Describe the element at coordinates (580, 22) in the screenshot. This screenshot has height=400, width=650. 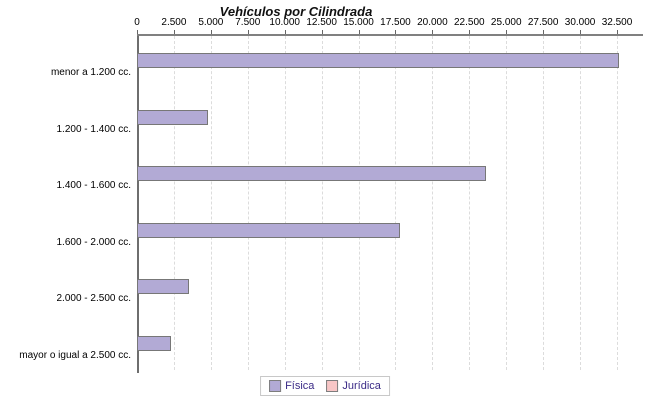
I see `x-tick-label: 30.000` at that location.